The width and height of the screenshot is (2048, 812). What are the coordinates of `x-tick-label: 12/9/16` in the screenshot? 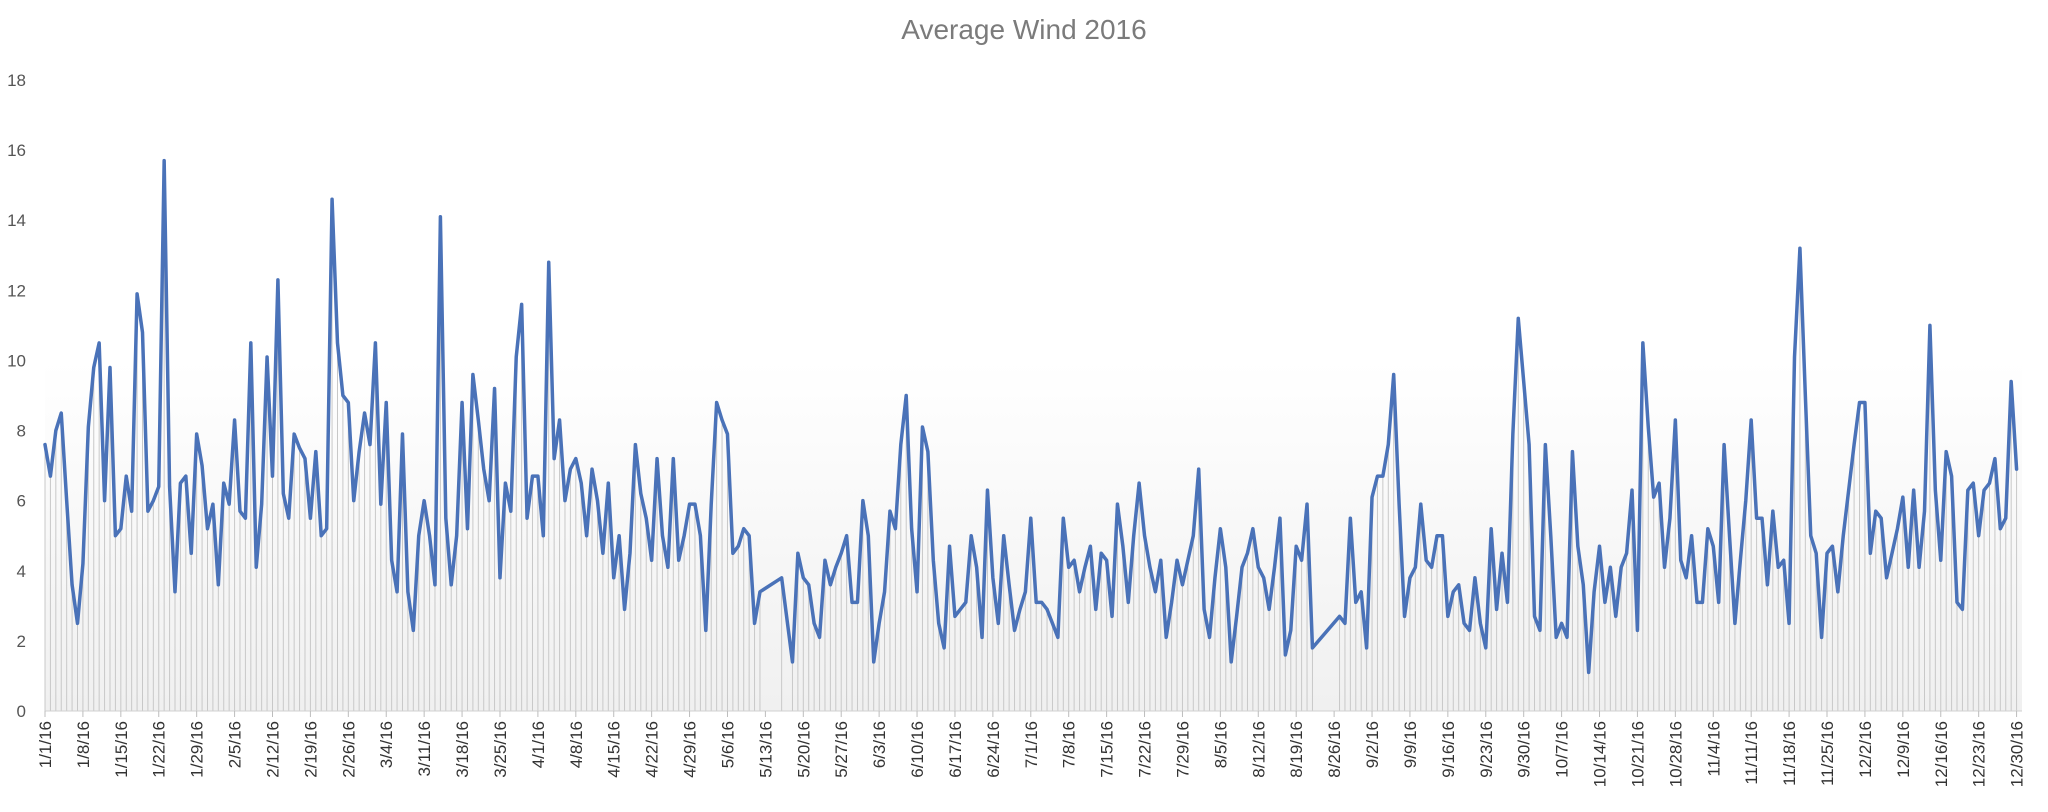 It's located at (1903, 749).